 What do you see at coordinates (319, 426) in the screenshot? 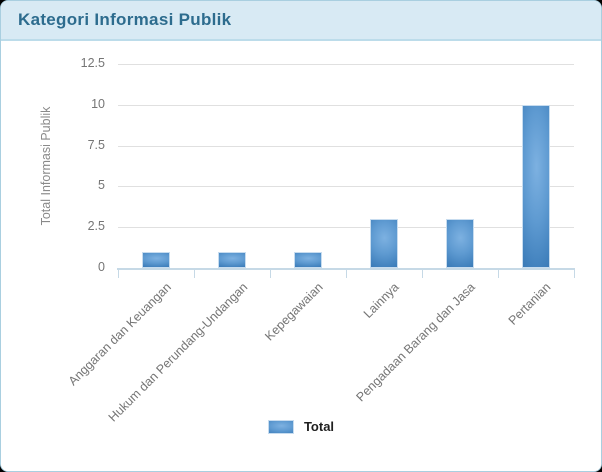
I see `legend-label-total: Total` at bounding box center [319, 426].